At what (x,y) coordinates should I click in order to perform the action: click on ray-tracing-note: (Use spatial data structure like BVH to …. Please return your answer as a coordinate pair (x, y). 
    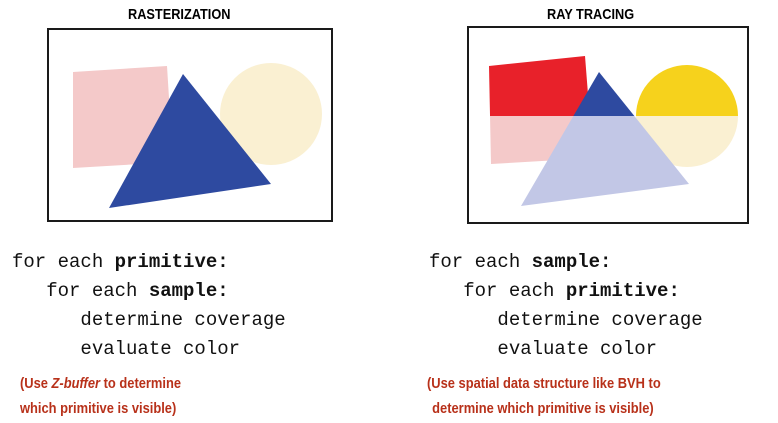
    Looking at the image, I should click on (544, 396).